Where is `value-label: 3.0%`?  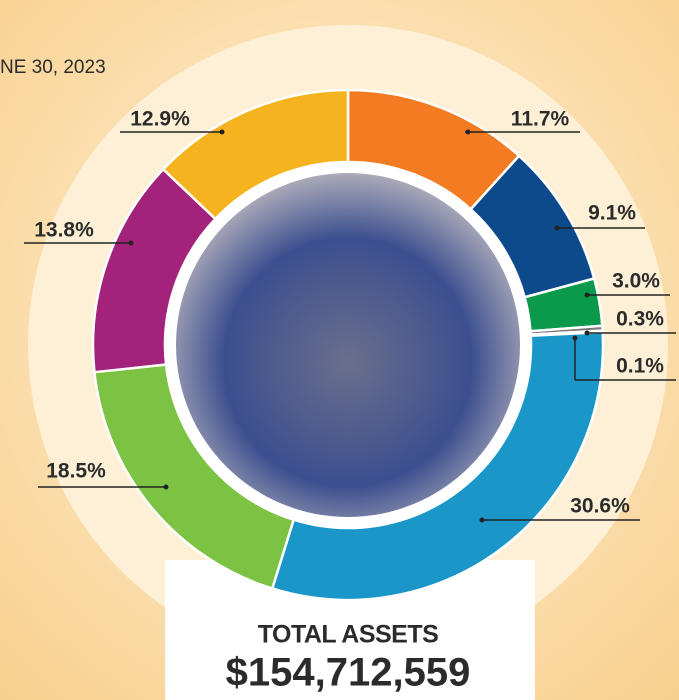 value-label: 3.0% is located at coordinates (636, 281).